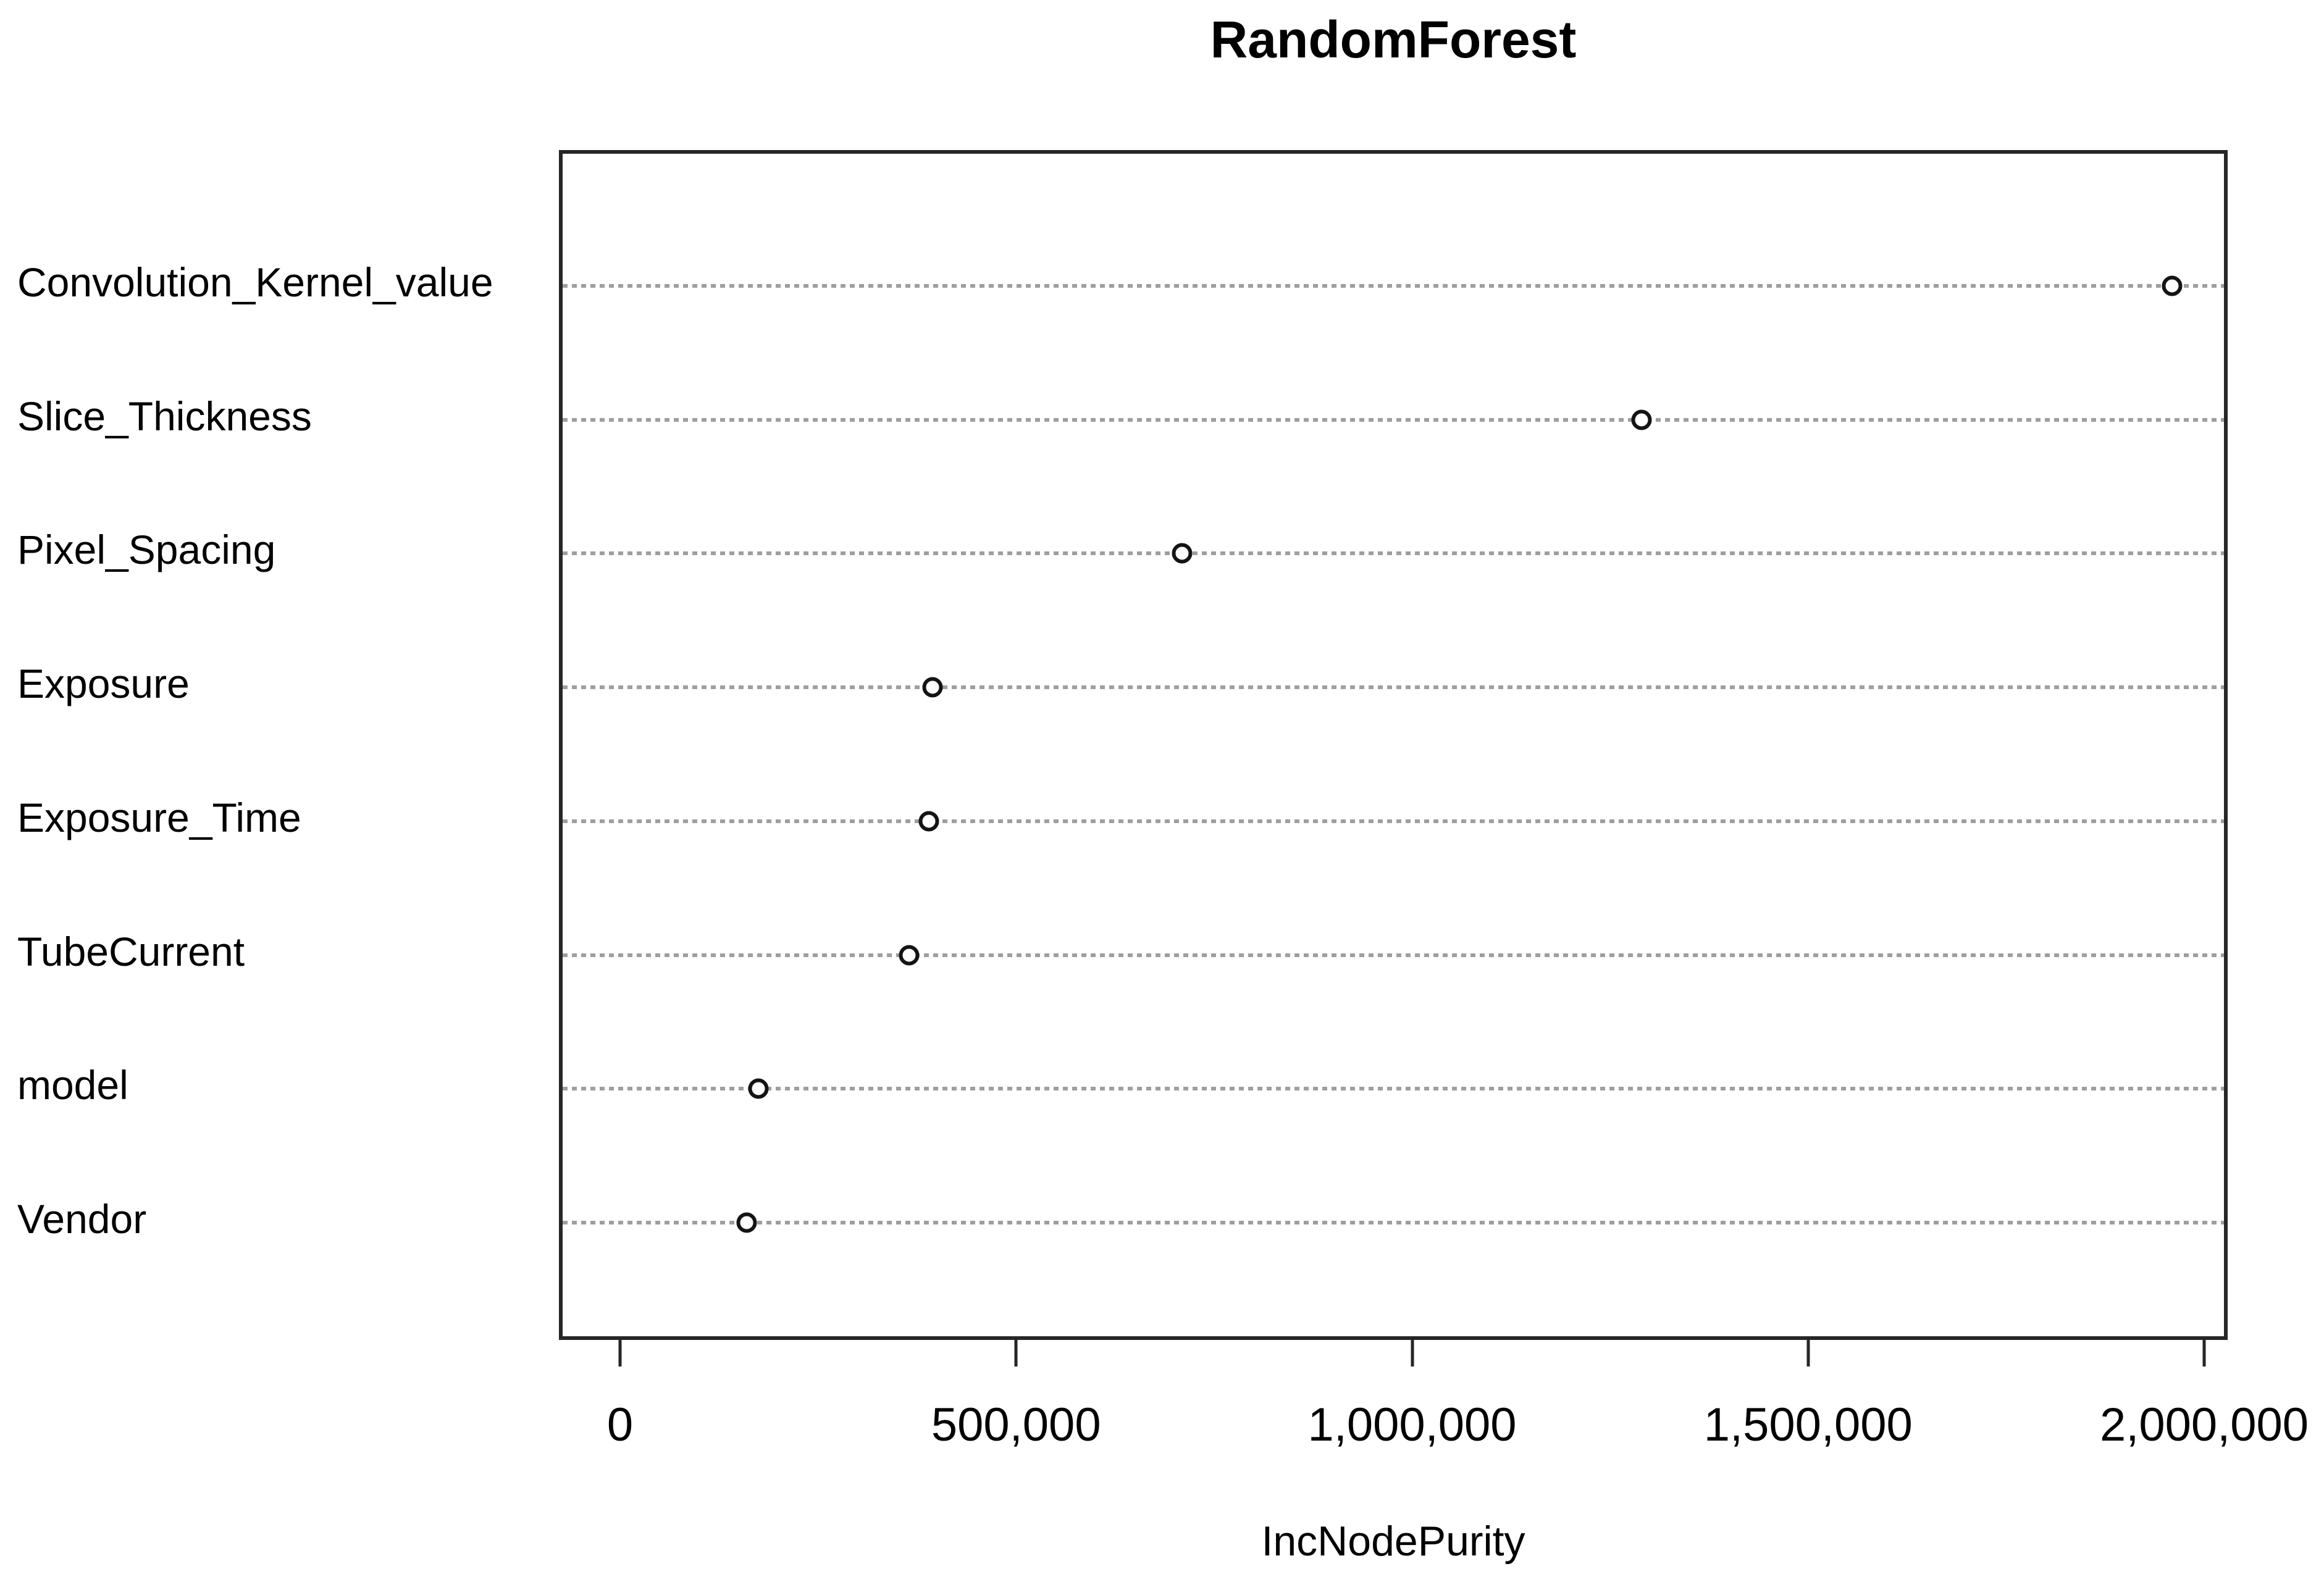  Describe the element at coordinates (255, 282) in the screenshot. I see `y-axis-label: Convolution_Kernel_value` at that location.